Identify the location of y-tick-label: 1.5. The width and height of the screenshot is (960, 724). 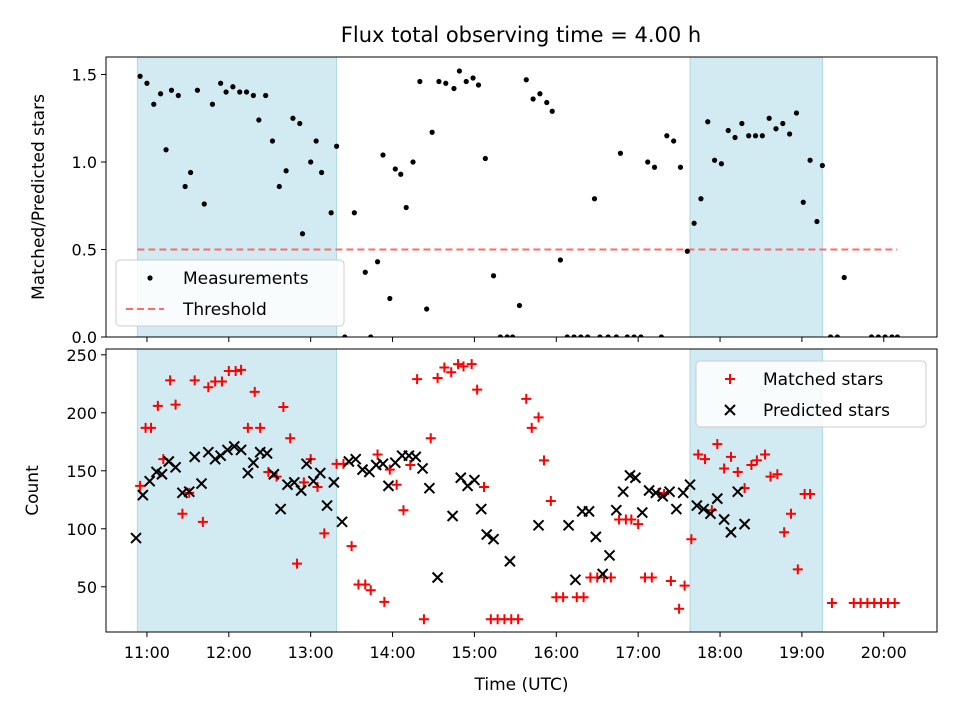
(84, 75).